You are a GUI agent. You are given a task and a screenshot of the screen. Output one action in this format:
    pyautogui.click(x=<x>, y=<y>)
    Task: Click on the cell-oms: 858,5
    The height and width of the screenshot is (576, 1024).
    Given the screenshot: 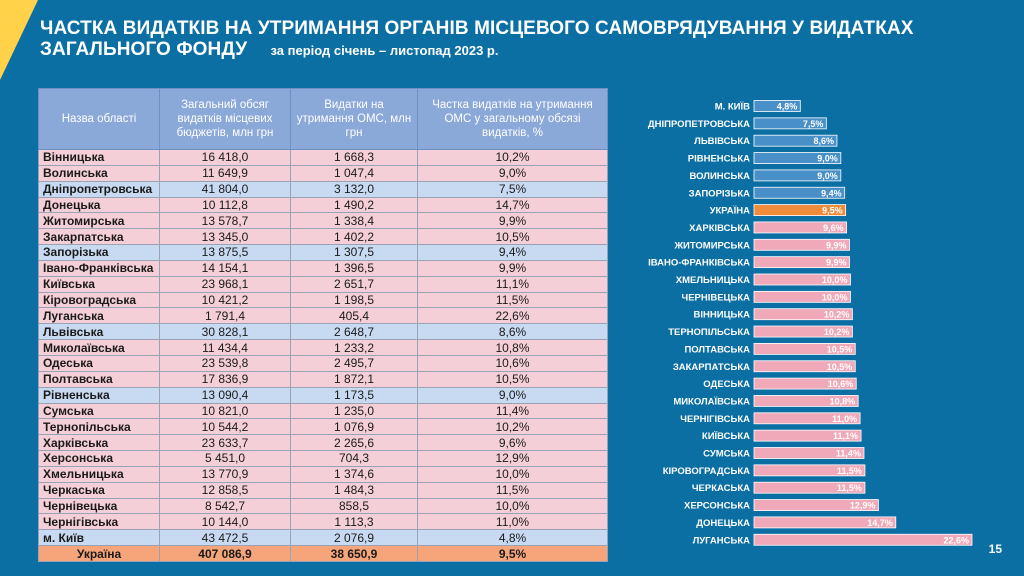 What is the action you would take?
    pyautogui.click(x=354, y=506)
    